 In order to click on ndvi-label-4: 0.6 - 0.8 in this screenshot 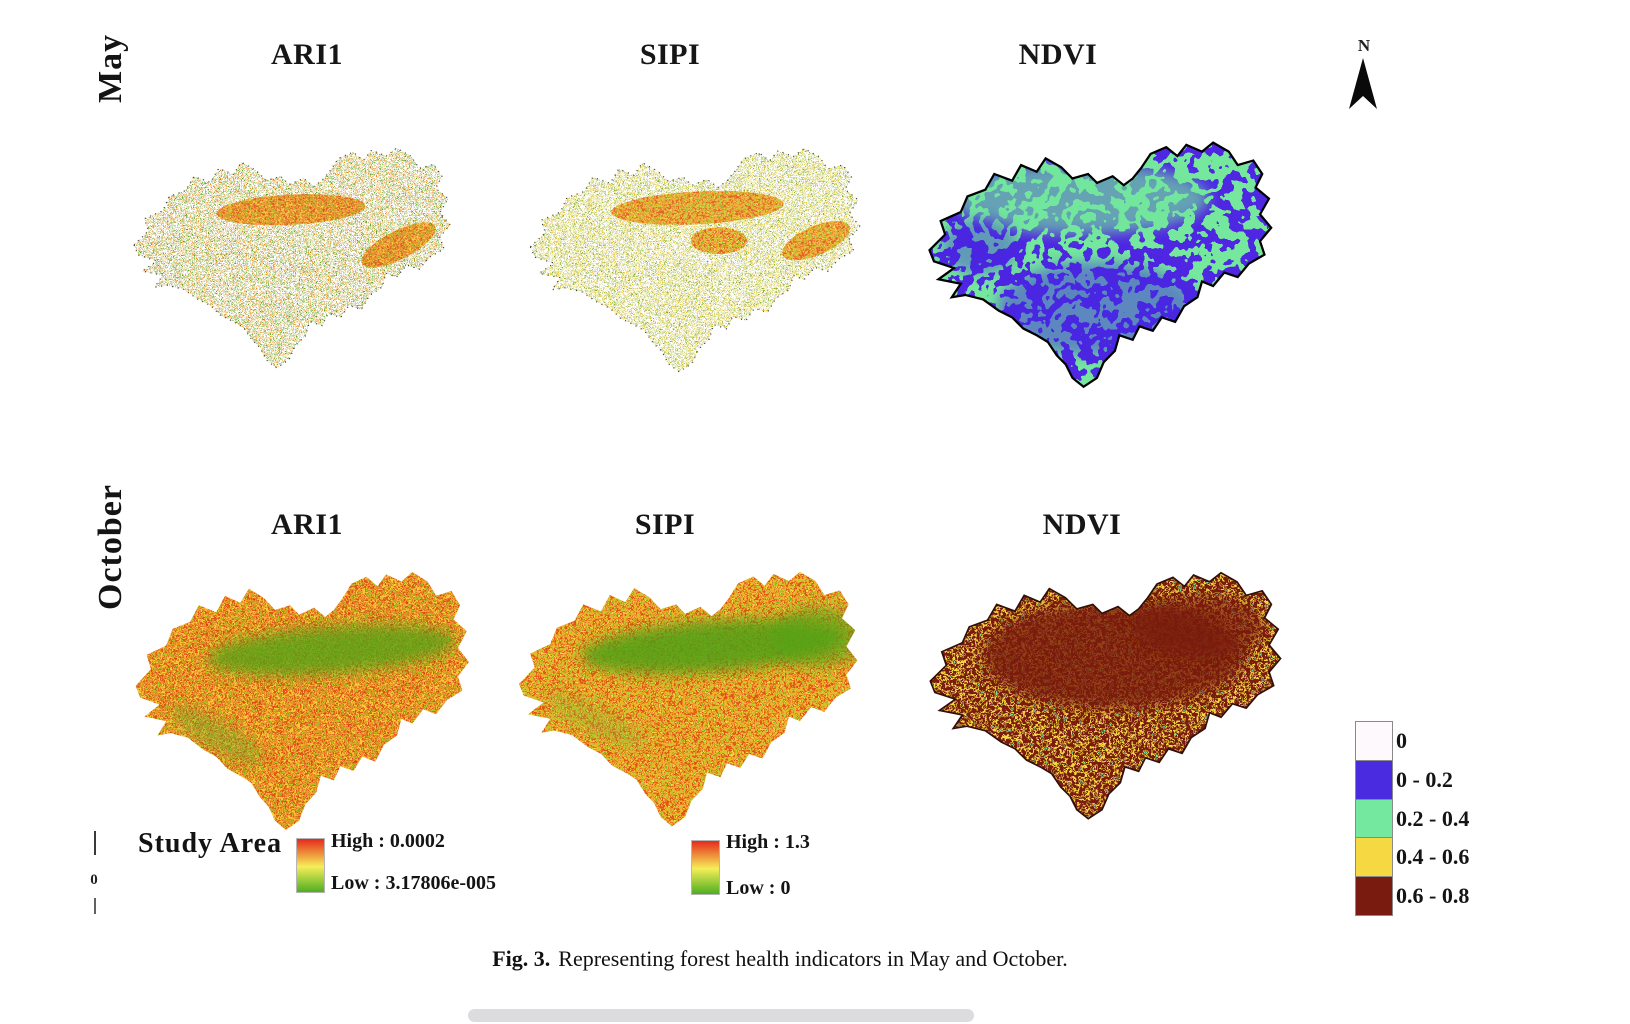, I will do `click(1433, 896)`.